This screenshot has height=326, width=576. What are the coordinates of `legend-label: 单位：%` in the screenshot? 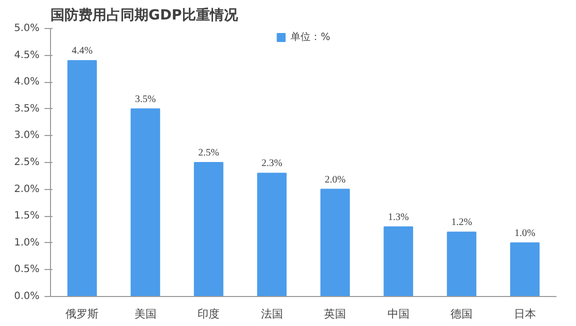 It's located at (310, 37).